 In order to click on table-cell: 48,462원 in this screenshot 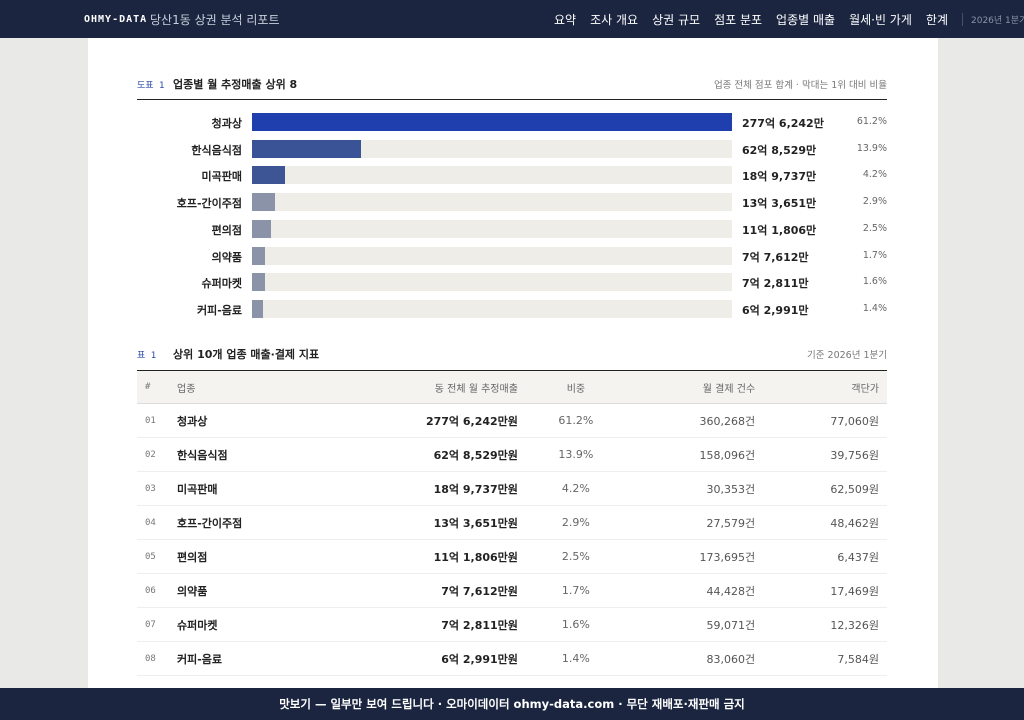, I will do `click(825, 522)`.